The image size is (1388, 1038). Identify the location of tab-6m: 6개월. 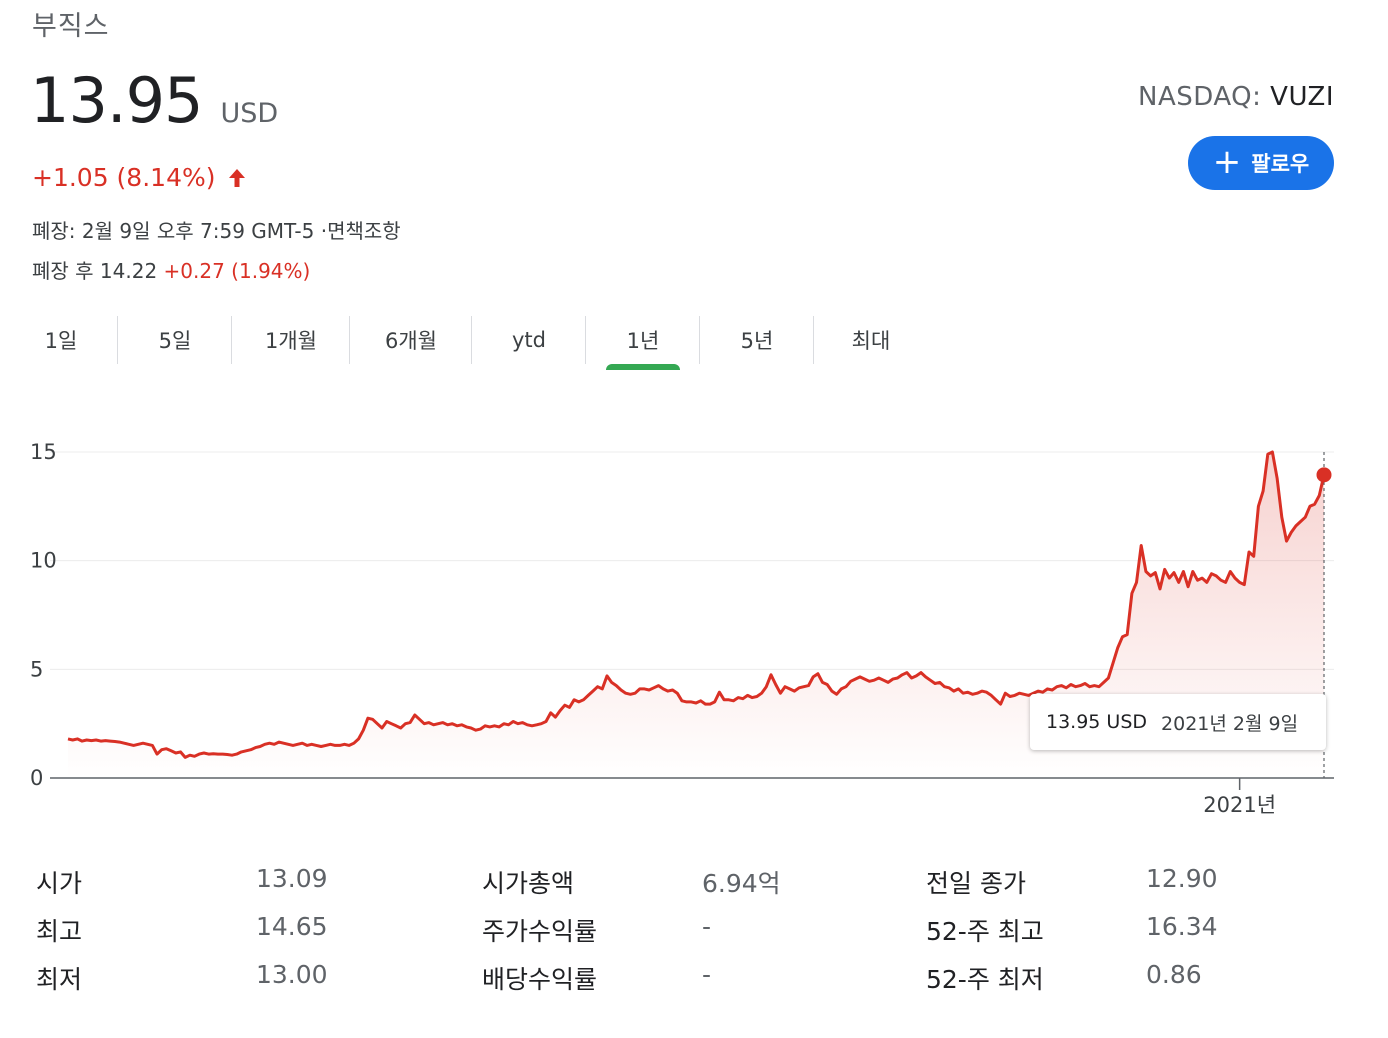
(411, 340).